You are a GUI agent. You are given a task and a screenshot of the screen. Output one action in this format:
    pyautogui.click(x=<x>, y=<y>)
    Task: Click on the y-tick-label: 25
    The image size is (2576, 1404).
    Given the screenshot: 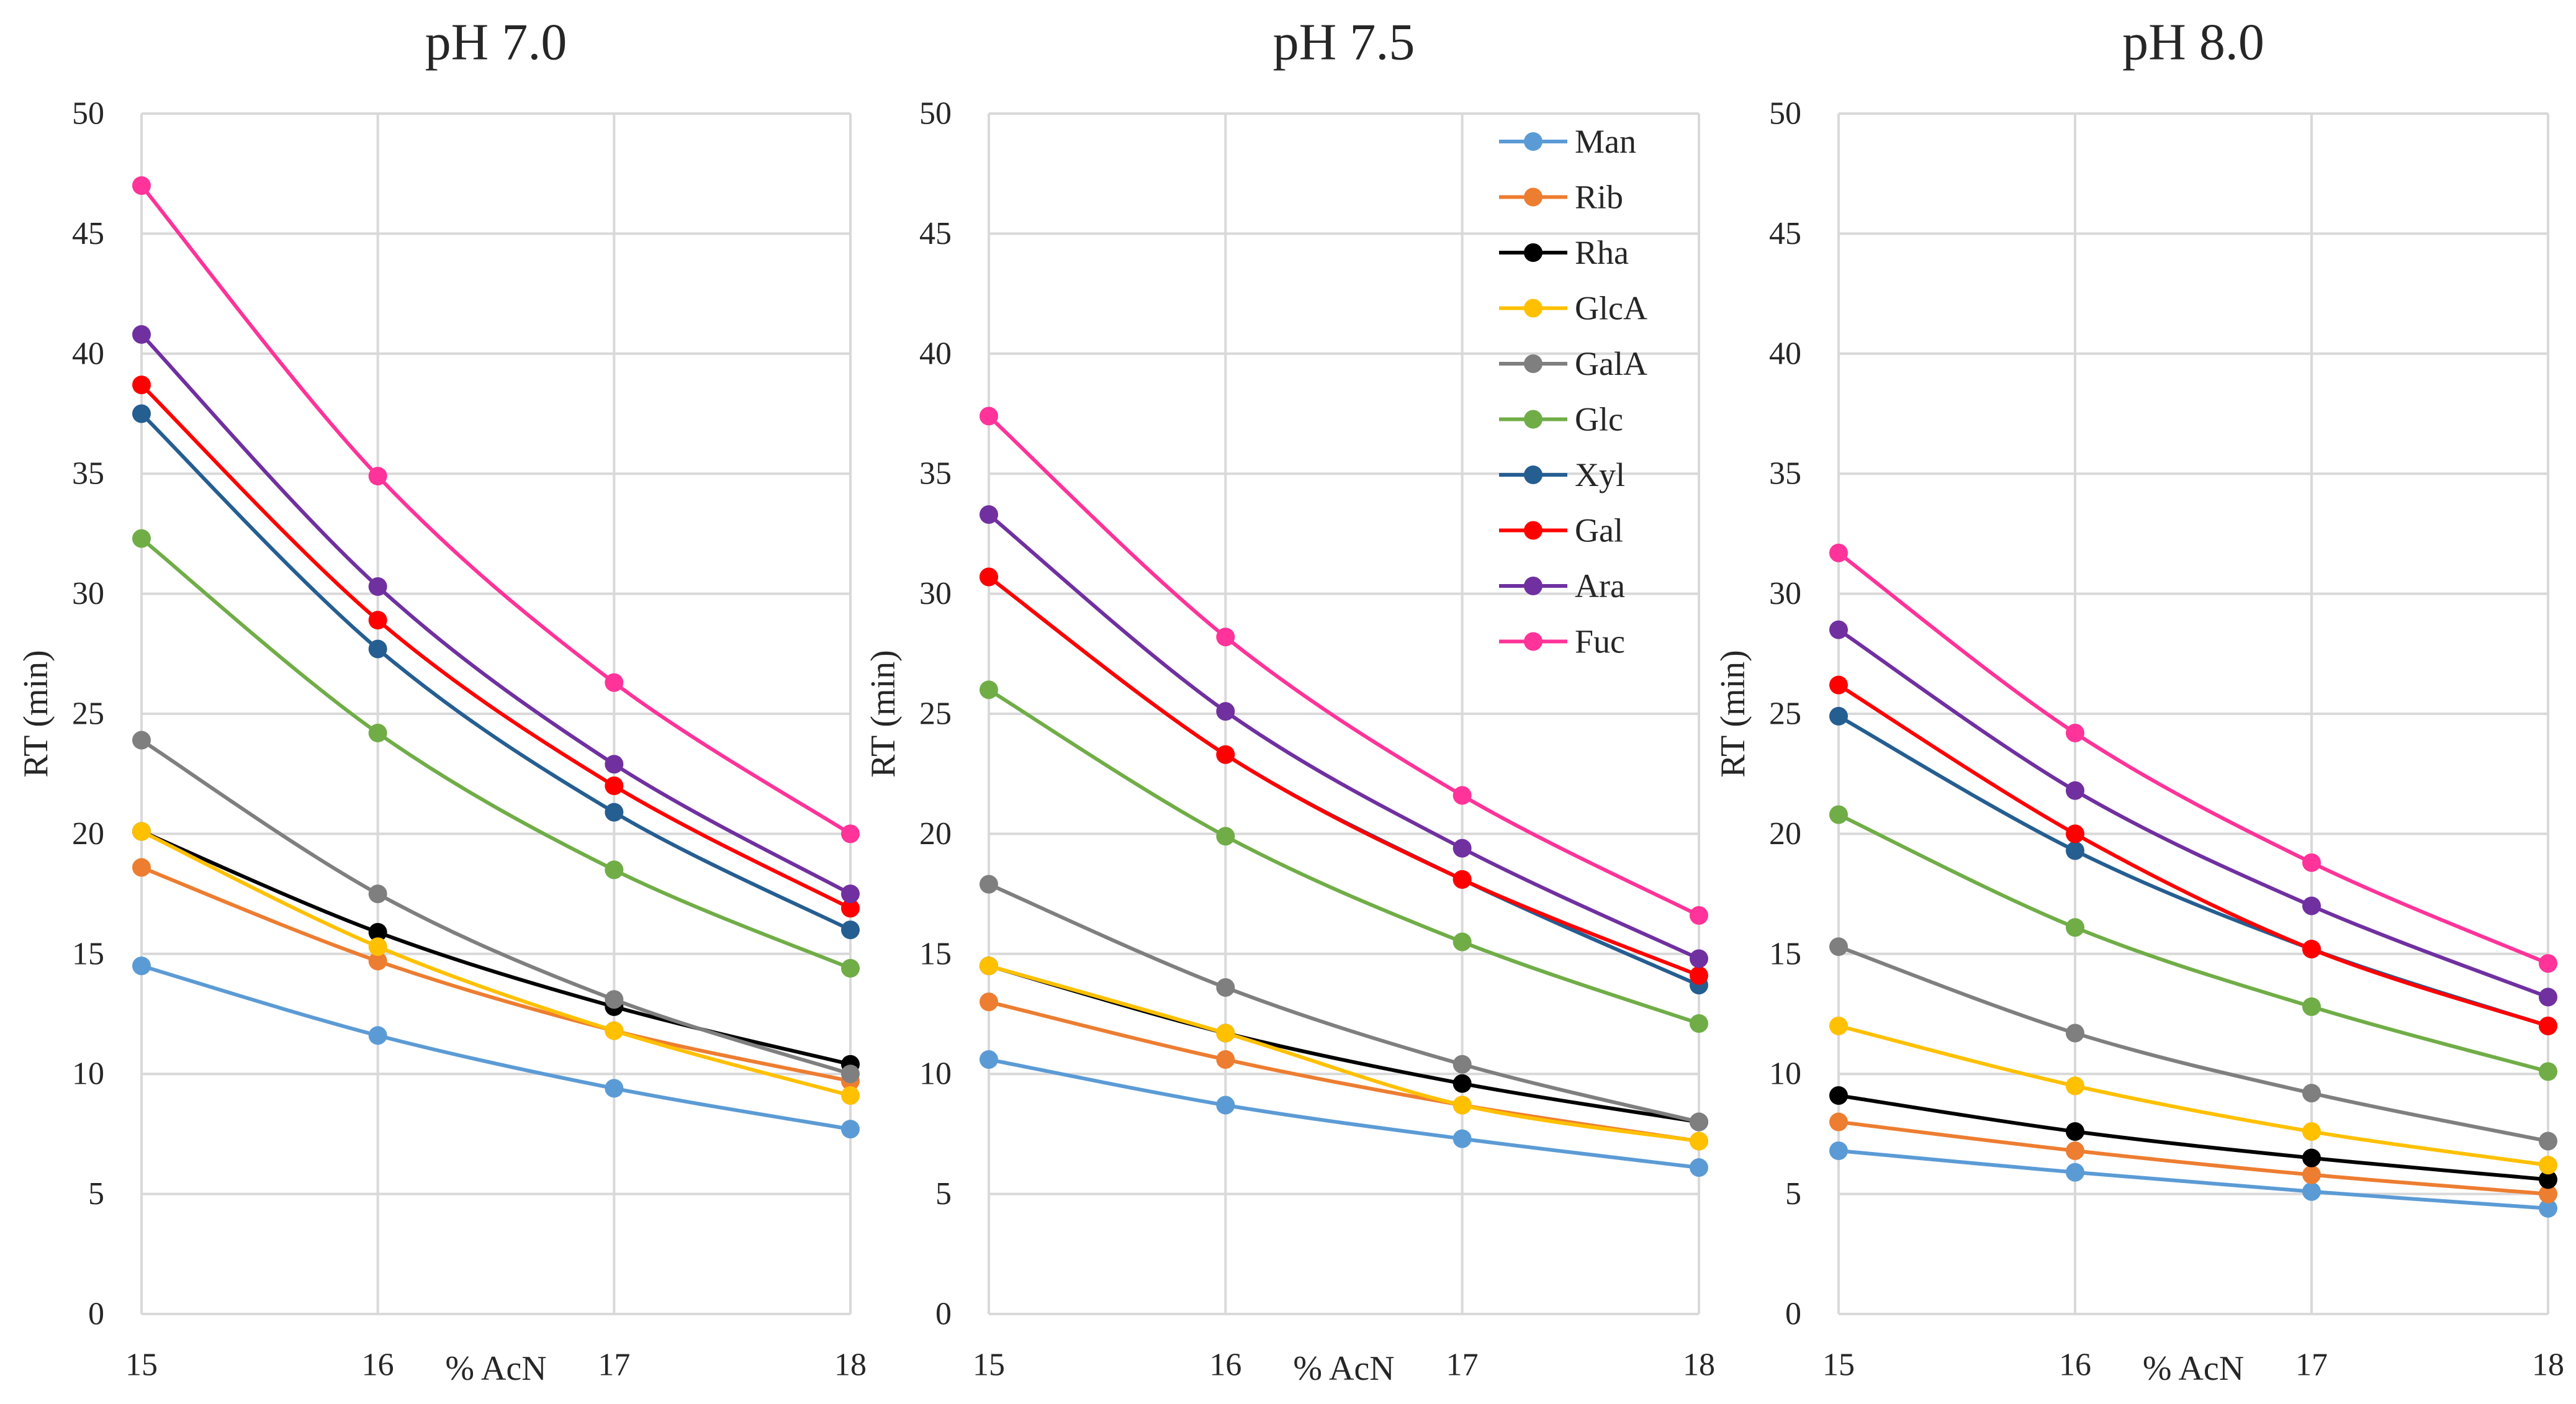 What is the action you would take?
    pyautogui.click(x=88, y=714)
    